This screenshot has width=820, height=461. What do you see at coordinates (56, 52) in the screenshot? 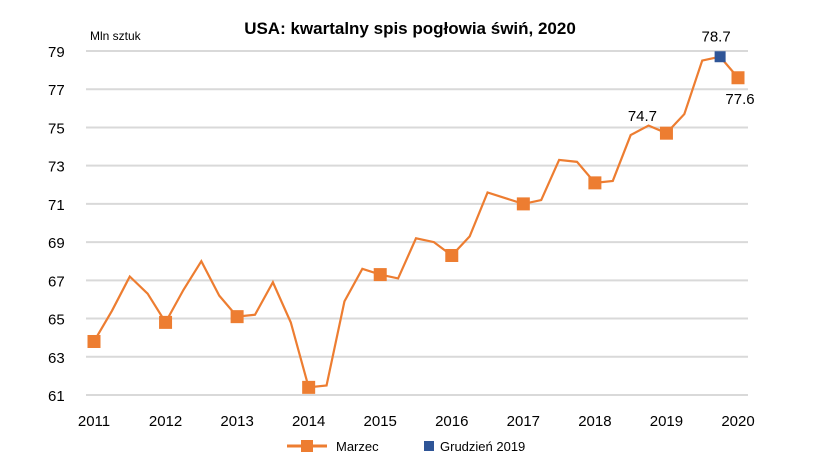
I see `y-tick-label: 79` at bounding box center [56, 52].